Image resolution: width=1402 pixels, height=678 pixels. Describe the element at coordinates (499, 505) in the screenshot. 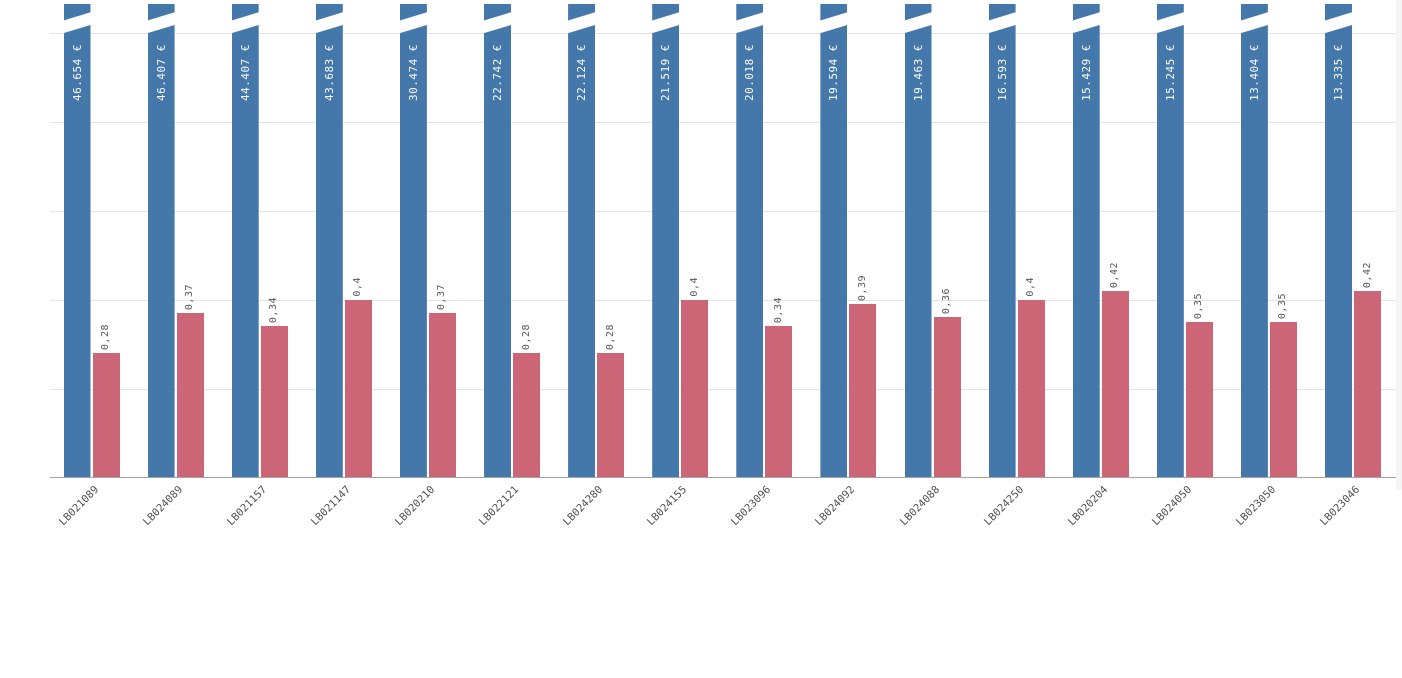

I see `x-axis-label: LB022121` at that location.